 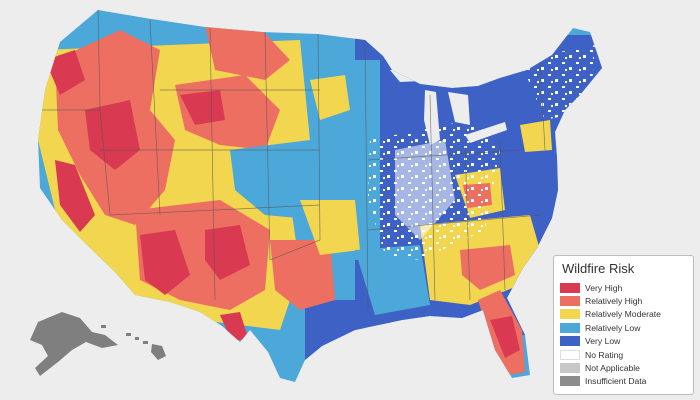 What do you see at coordinates (165, 262) in the screenshot?
I see `risk-region-very-high-arizona` at bounding box center [165, 262].